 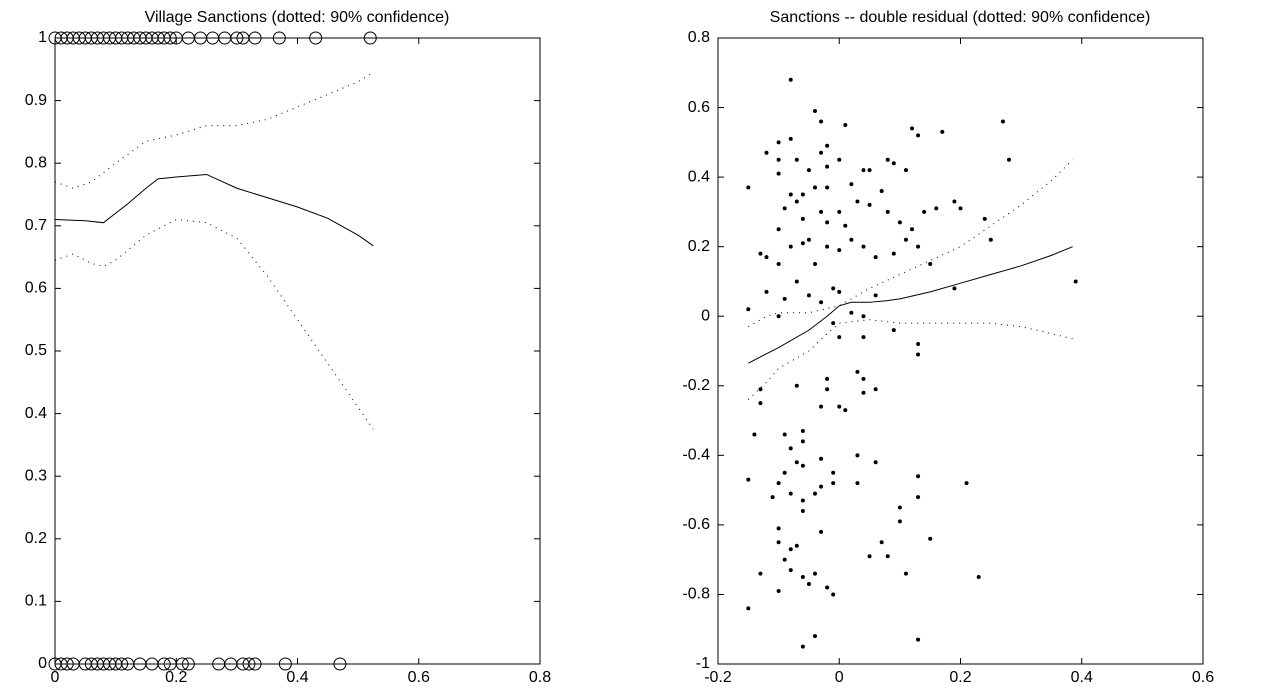 I want to click on y-tick-label: 0.4, so click(x=699, y=176).